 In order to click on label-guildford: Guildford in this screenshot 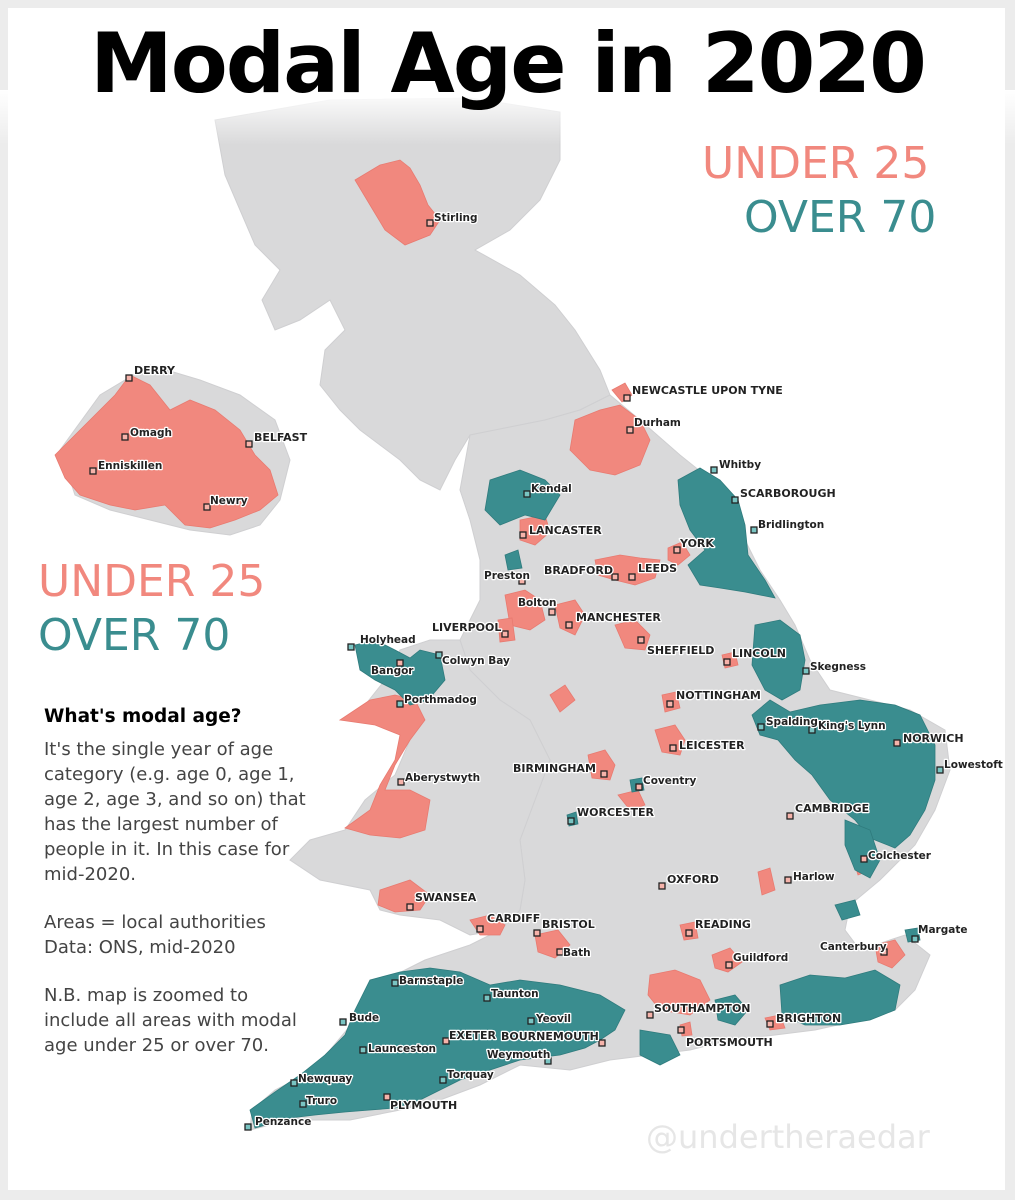, I will do `click(760, 958)`.